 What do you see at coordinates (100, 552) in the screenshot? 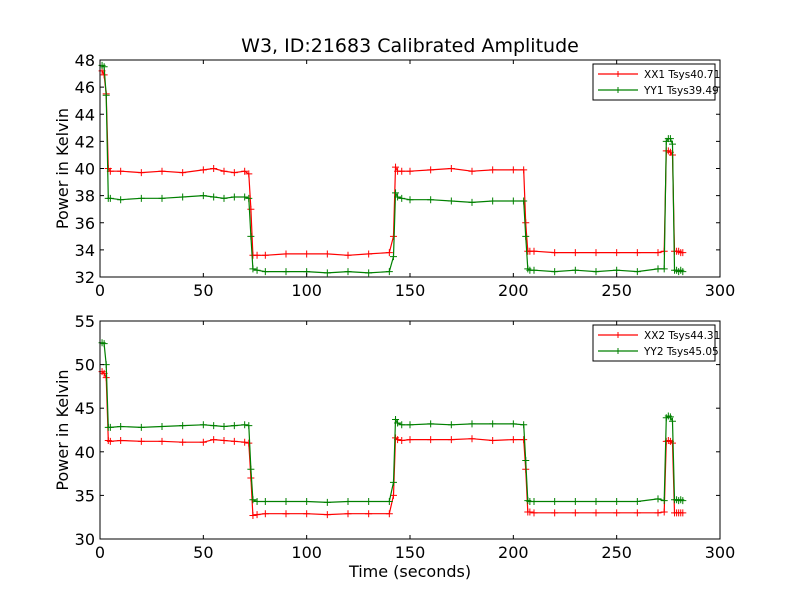
I see `x-tick-label: 0` at bounding box center [100, 552].